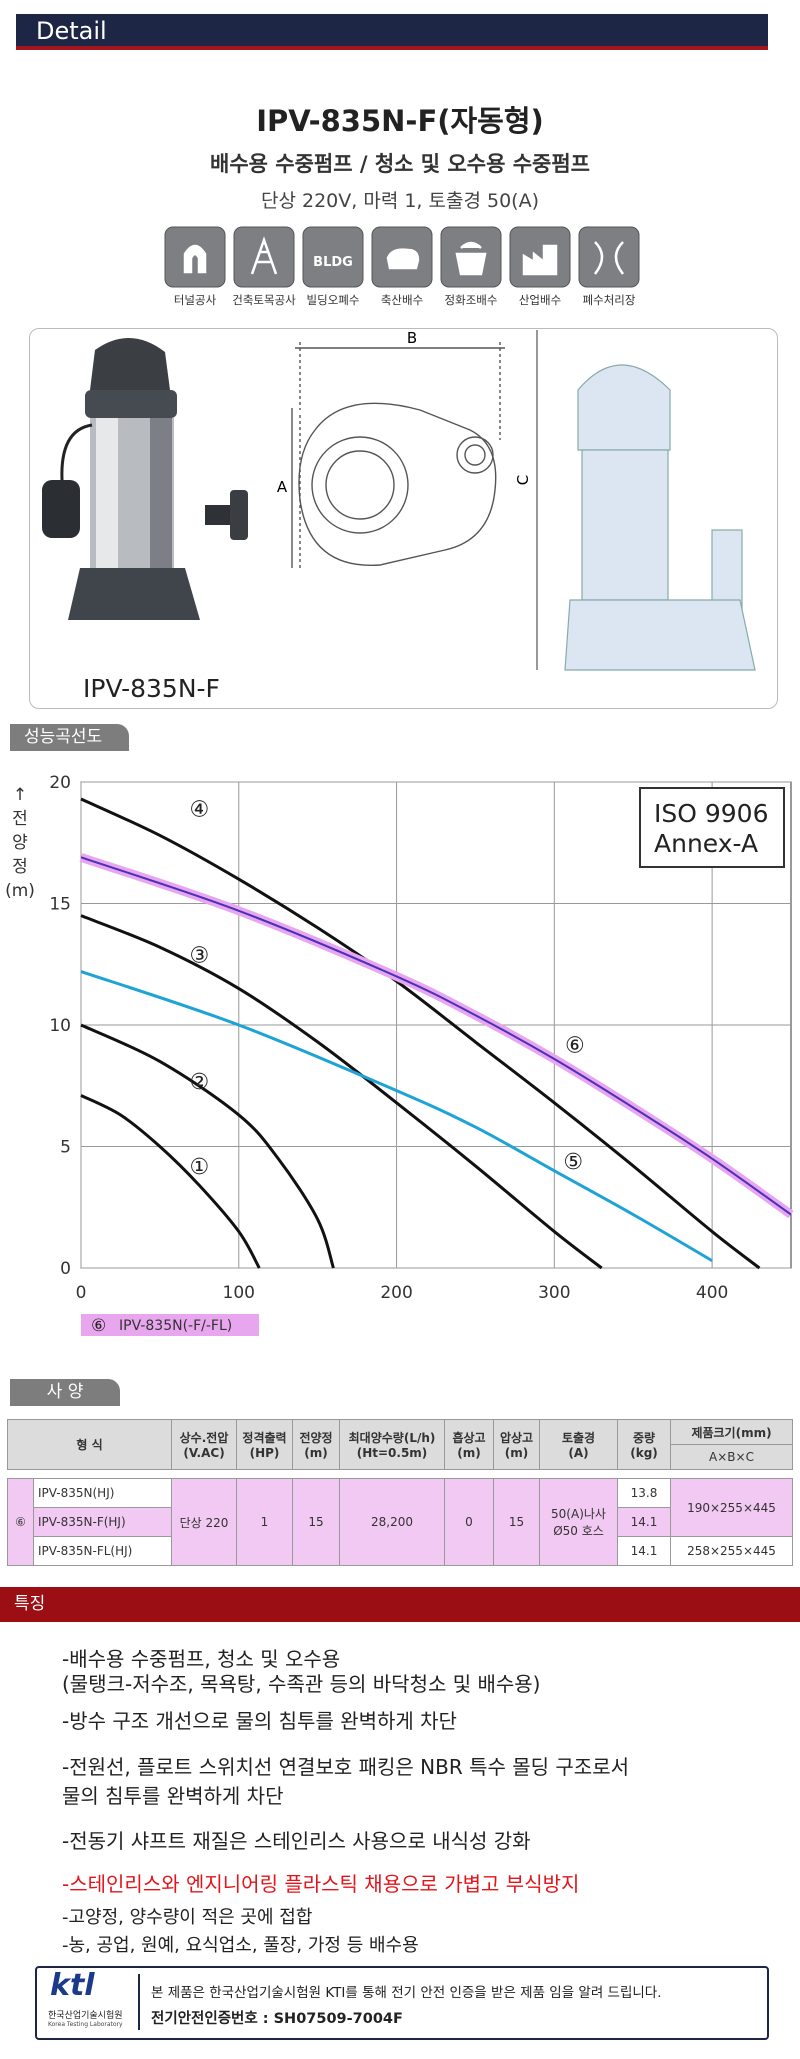 The image size is (800, 2059). I want to click on cell-line: 28,200, so click(392, 1522).